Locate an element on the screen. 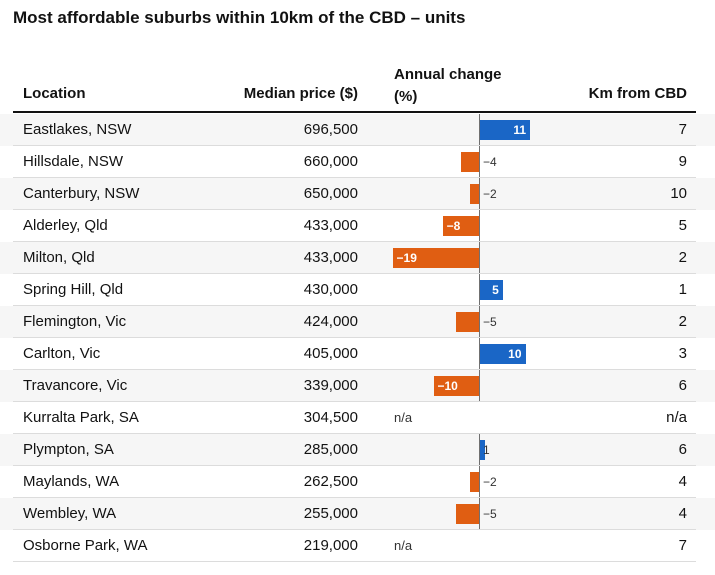 This screenshot has height=575, width=715. row-median-price: 424,000 is located at coordinates (330, 321).